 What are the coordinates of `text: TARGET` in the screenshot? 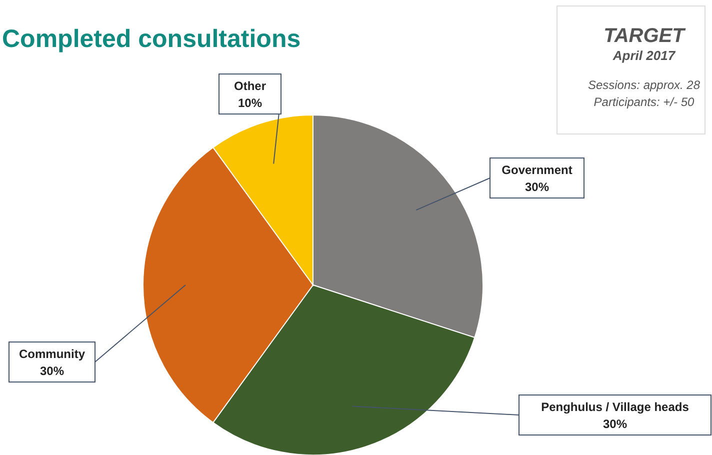 It's located at (645, 36).